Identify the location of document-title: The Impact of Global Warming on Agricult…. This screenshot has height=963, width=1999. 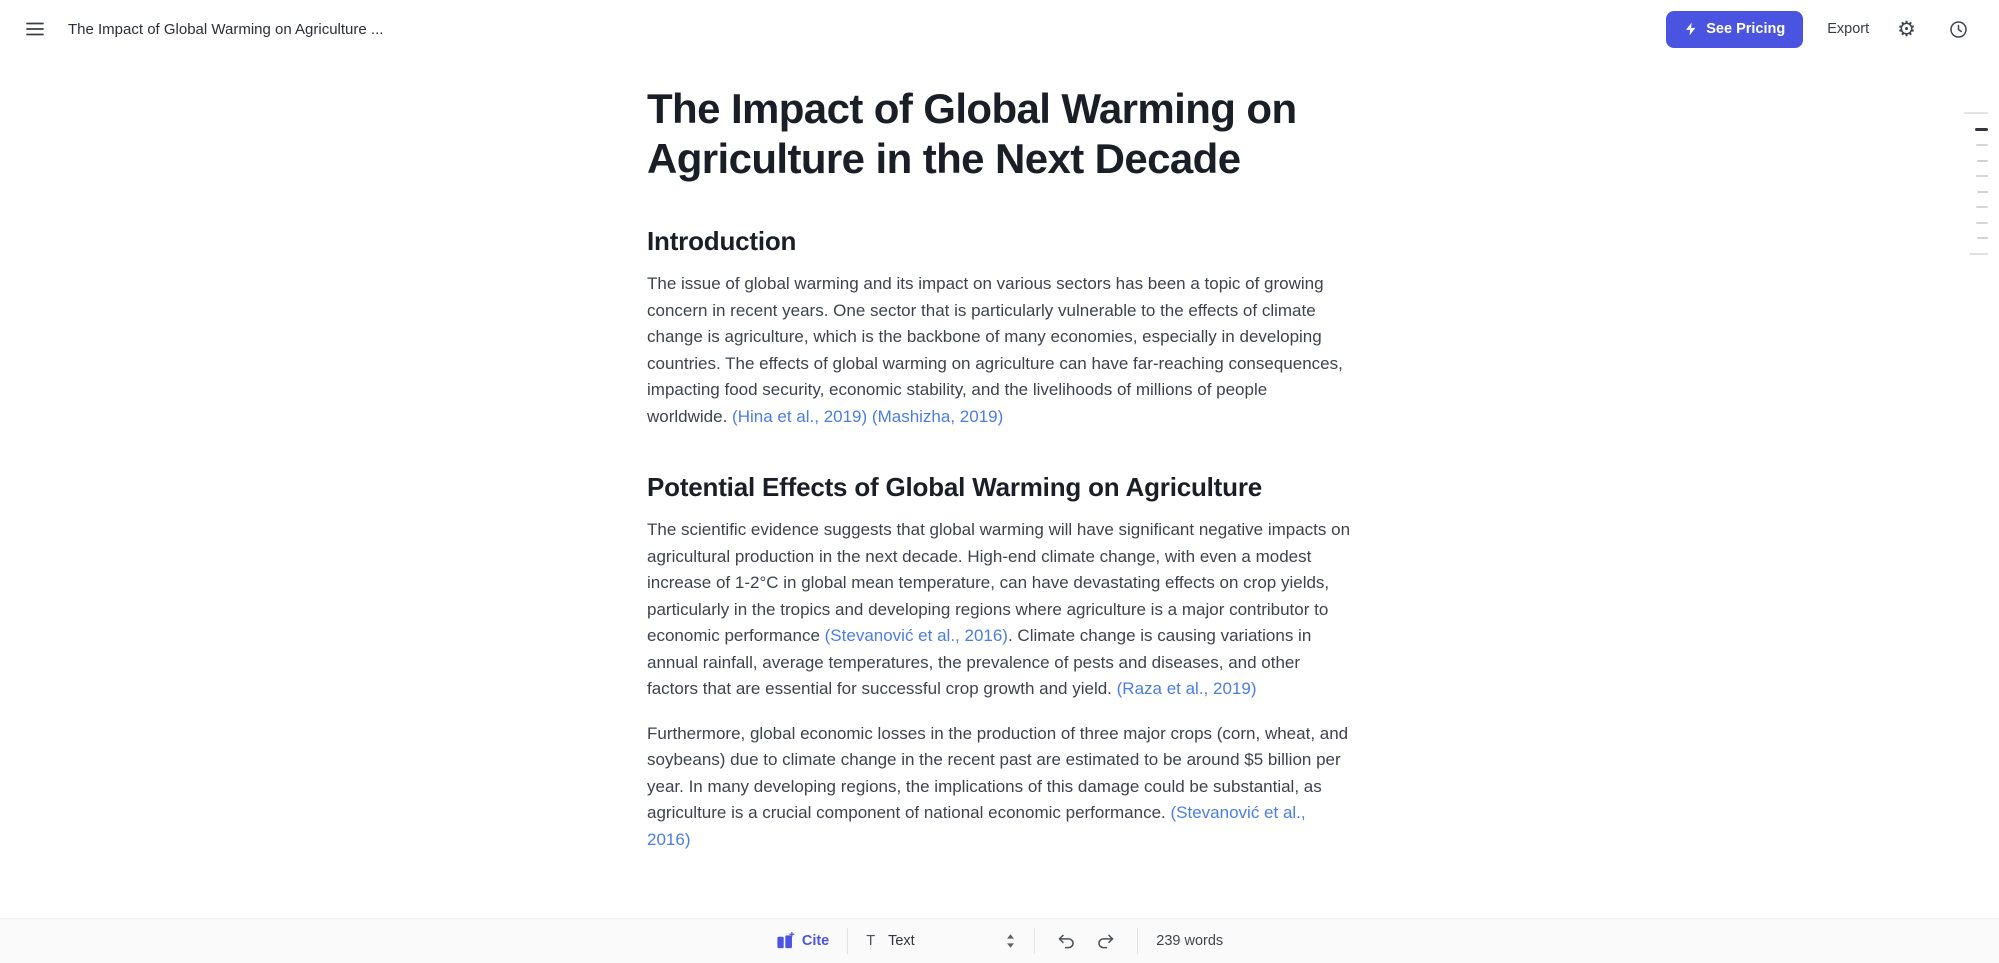
(972, 133).